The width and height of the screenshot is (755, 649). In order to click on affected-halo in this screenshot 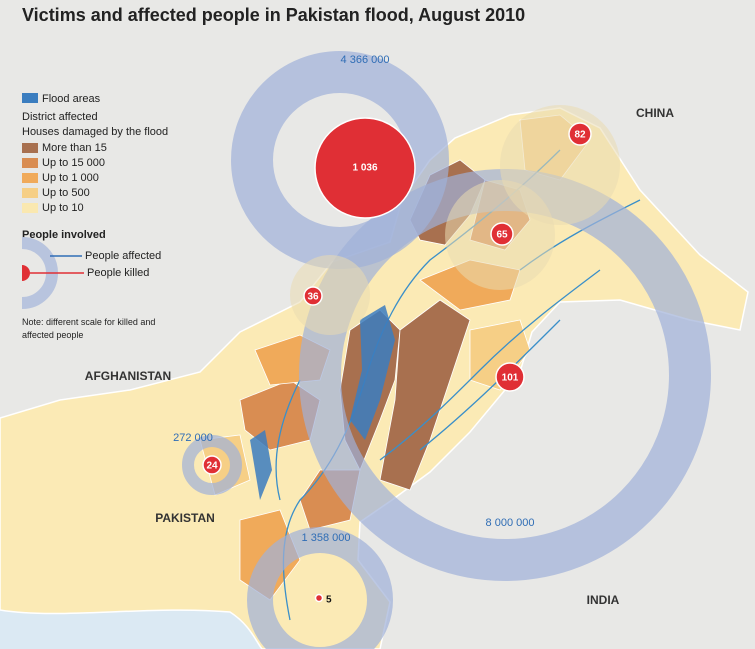, I will do `click(330, 295)`.